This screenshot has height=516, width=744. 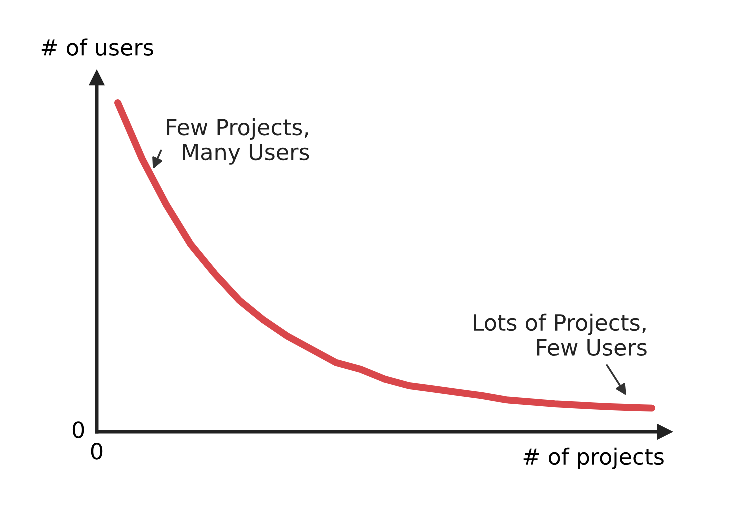 What do you see at coordinates (560, 335) in the screenshot?
I see `annotation: Lots of Projects, Few Users` at bounding box center [560, 335].